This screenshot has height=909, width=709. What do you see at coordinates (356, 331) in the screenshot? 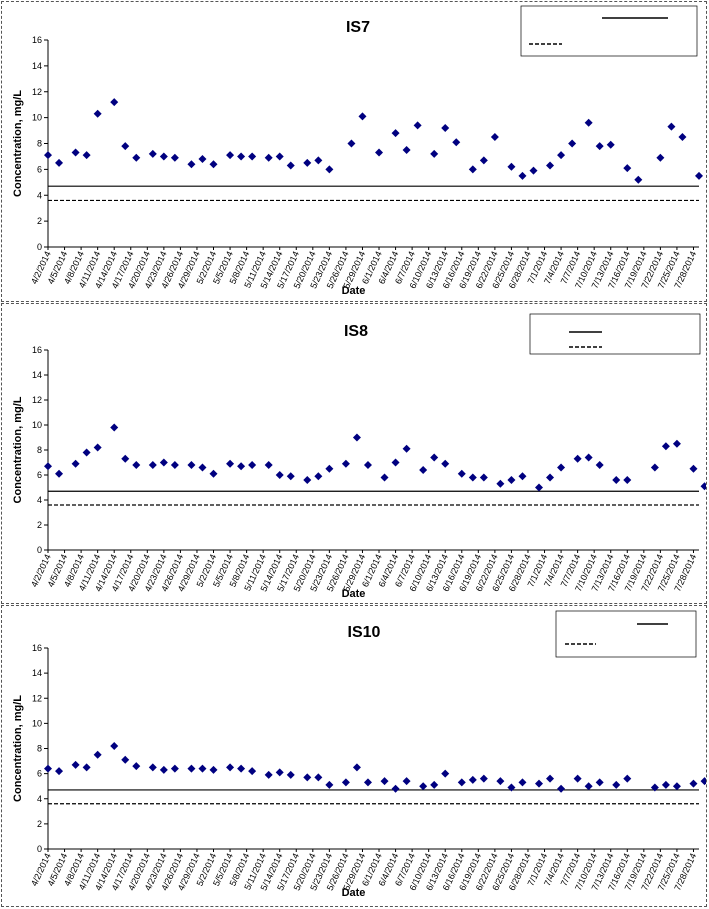
I see `chart-title: IS8` at bounding box center [356, 331].